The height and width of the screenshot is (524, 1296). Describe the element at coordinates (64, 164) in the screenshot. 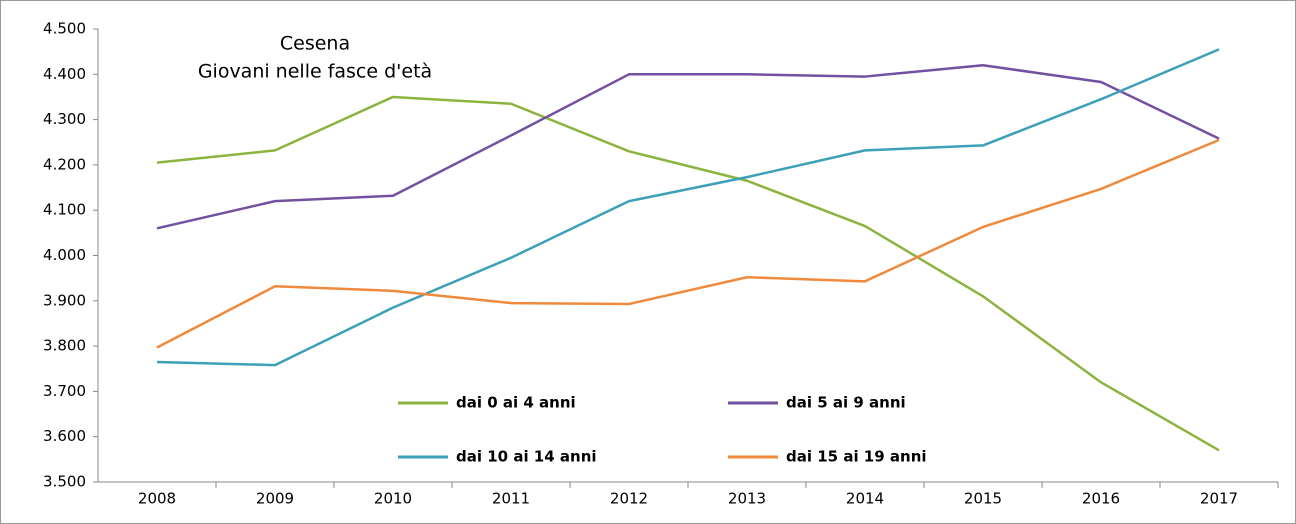

I see `y-tick-label: 4.200` at that location.